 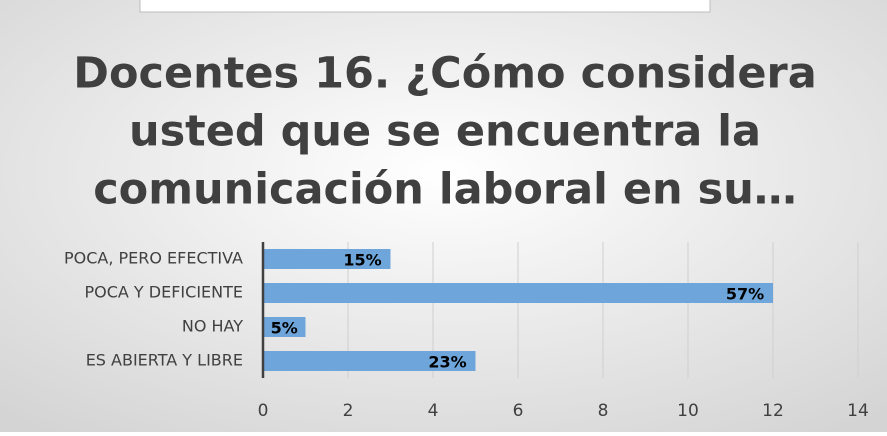 I want to click on chart-title: usted que se encuentra la, so click(x=445, y=132).